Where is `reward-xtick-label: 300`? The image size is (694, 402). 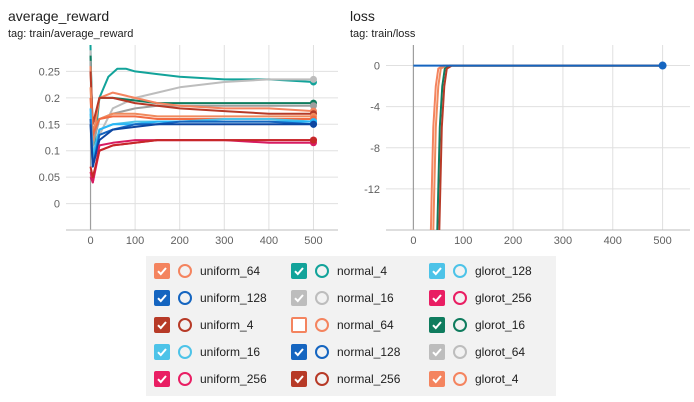 reward-xtick-label: 300 is located at coordinates (224, 241).